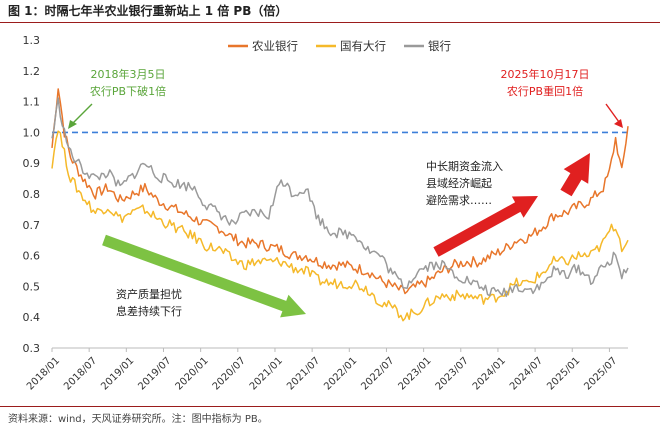 The width and height of the screenshot is (660, 430). Describe the element at coordinates (32, 286) in the screenshot. I see `y-tick-label: 0.5` at that location.